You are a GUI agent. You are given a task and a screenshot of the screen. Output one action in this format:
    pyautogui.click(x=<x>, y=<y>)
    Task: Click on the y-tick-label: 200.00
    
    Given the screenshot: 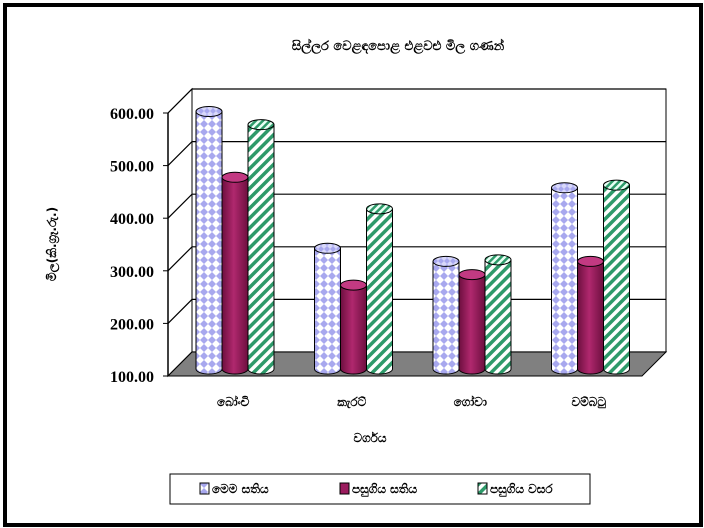 What is the action you would take?
    pyautogui.click(x=132, y=324)
    